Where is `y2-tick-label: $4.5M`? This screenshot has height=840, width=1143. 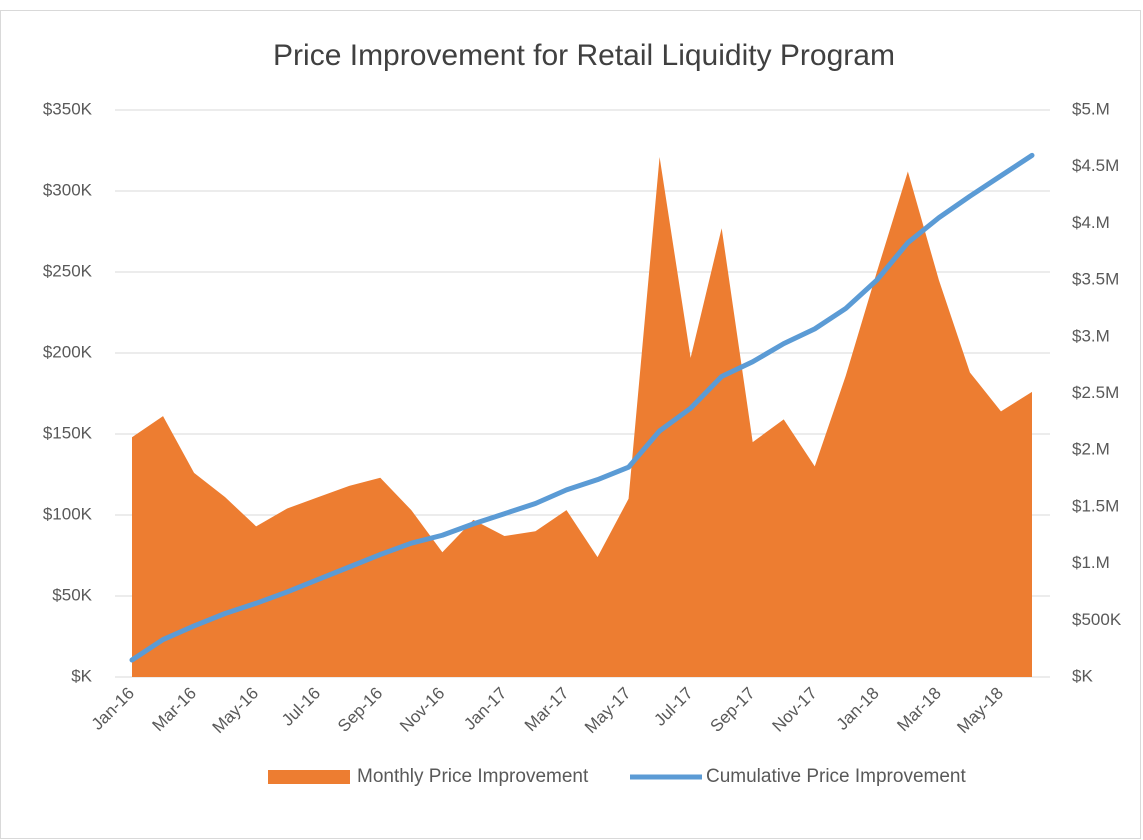
y2-tick-label: $4.5M is located at coordinates (1095, 165).